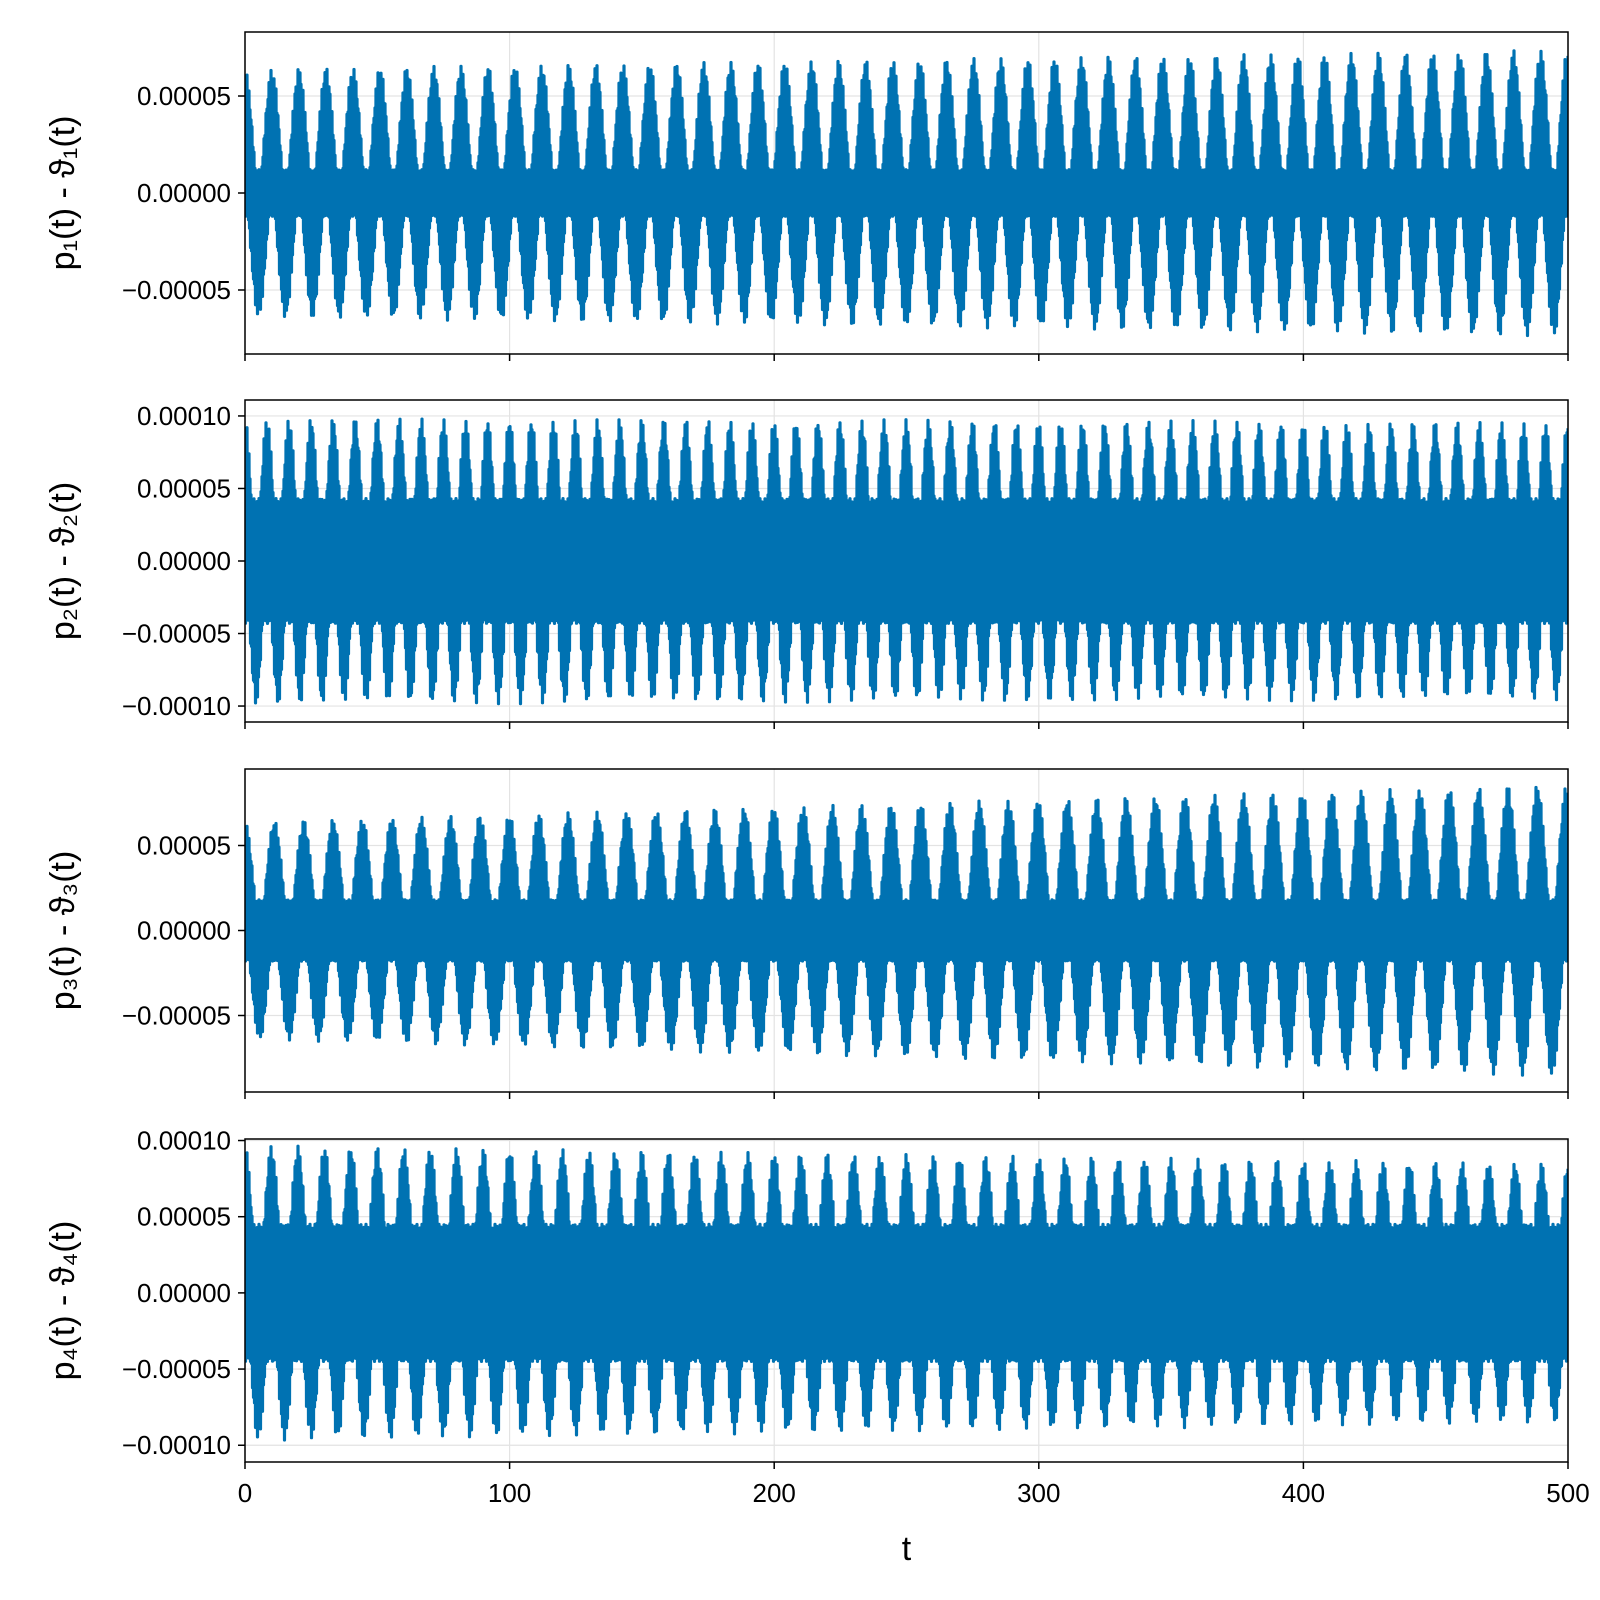 This screenshot has width=1600, height=1600. Describe the element at coordinates (509, 1493) in the screenshot. I see `x-tick-label: 100` at that location.